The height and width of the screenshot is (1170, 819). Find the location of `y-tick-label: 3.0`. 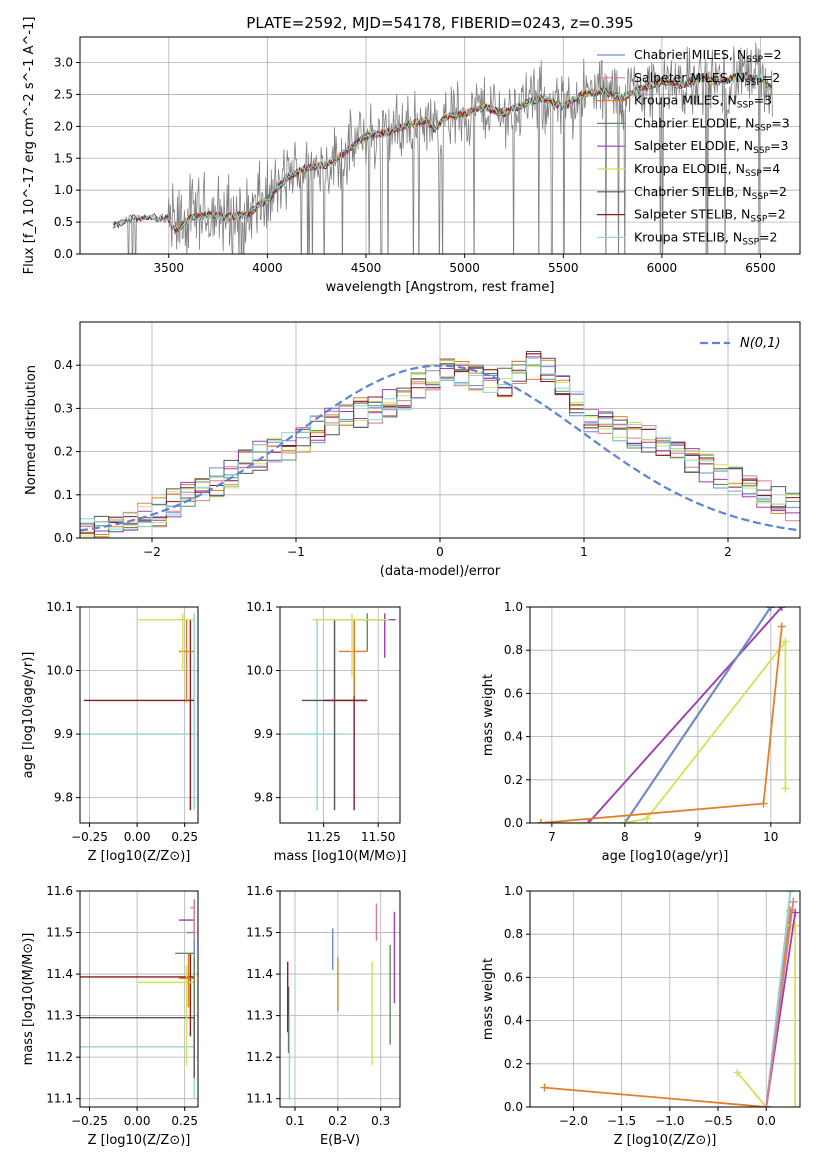

y-tick-label: 3.0 is located at coordinates (63, 63).